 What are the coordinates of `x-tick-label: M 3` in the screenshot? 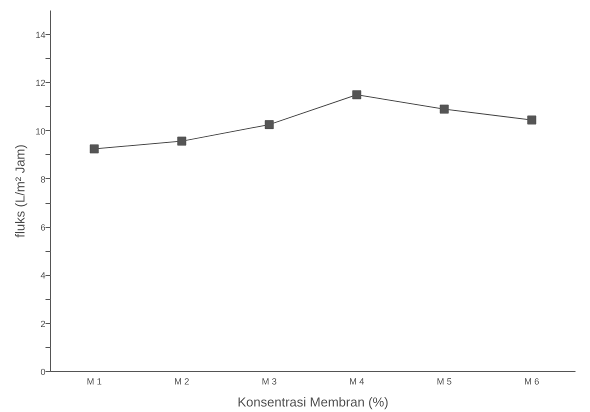 It's located at (269, 381).